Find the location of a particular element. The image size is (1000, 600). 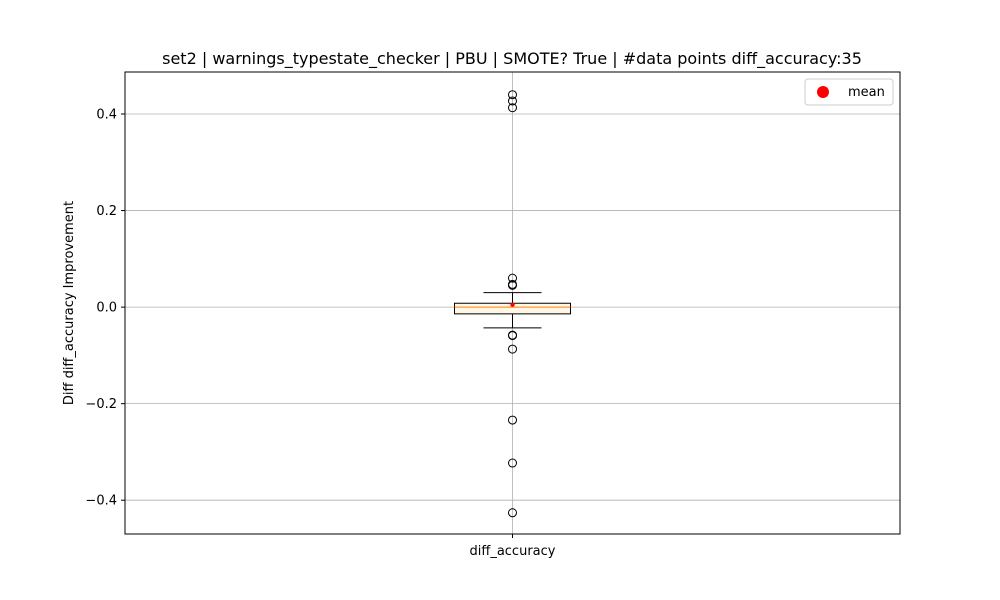

mean-marker is located at coordinates (512, 304).